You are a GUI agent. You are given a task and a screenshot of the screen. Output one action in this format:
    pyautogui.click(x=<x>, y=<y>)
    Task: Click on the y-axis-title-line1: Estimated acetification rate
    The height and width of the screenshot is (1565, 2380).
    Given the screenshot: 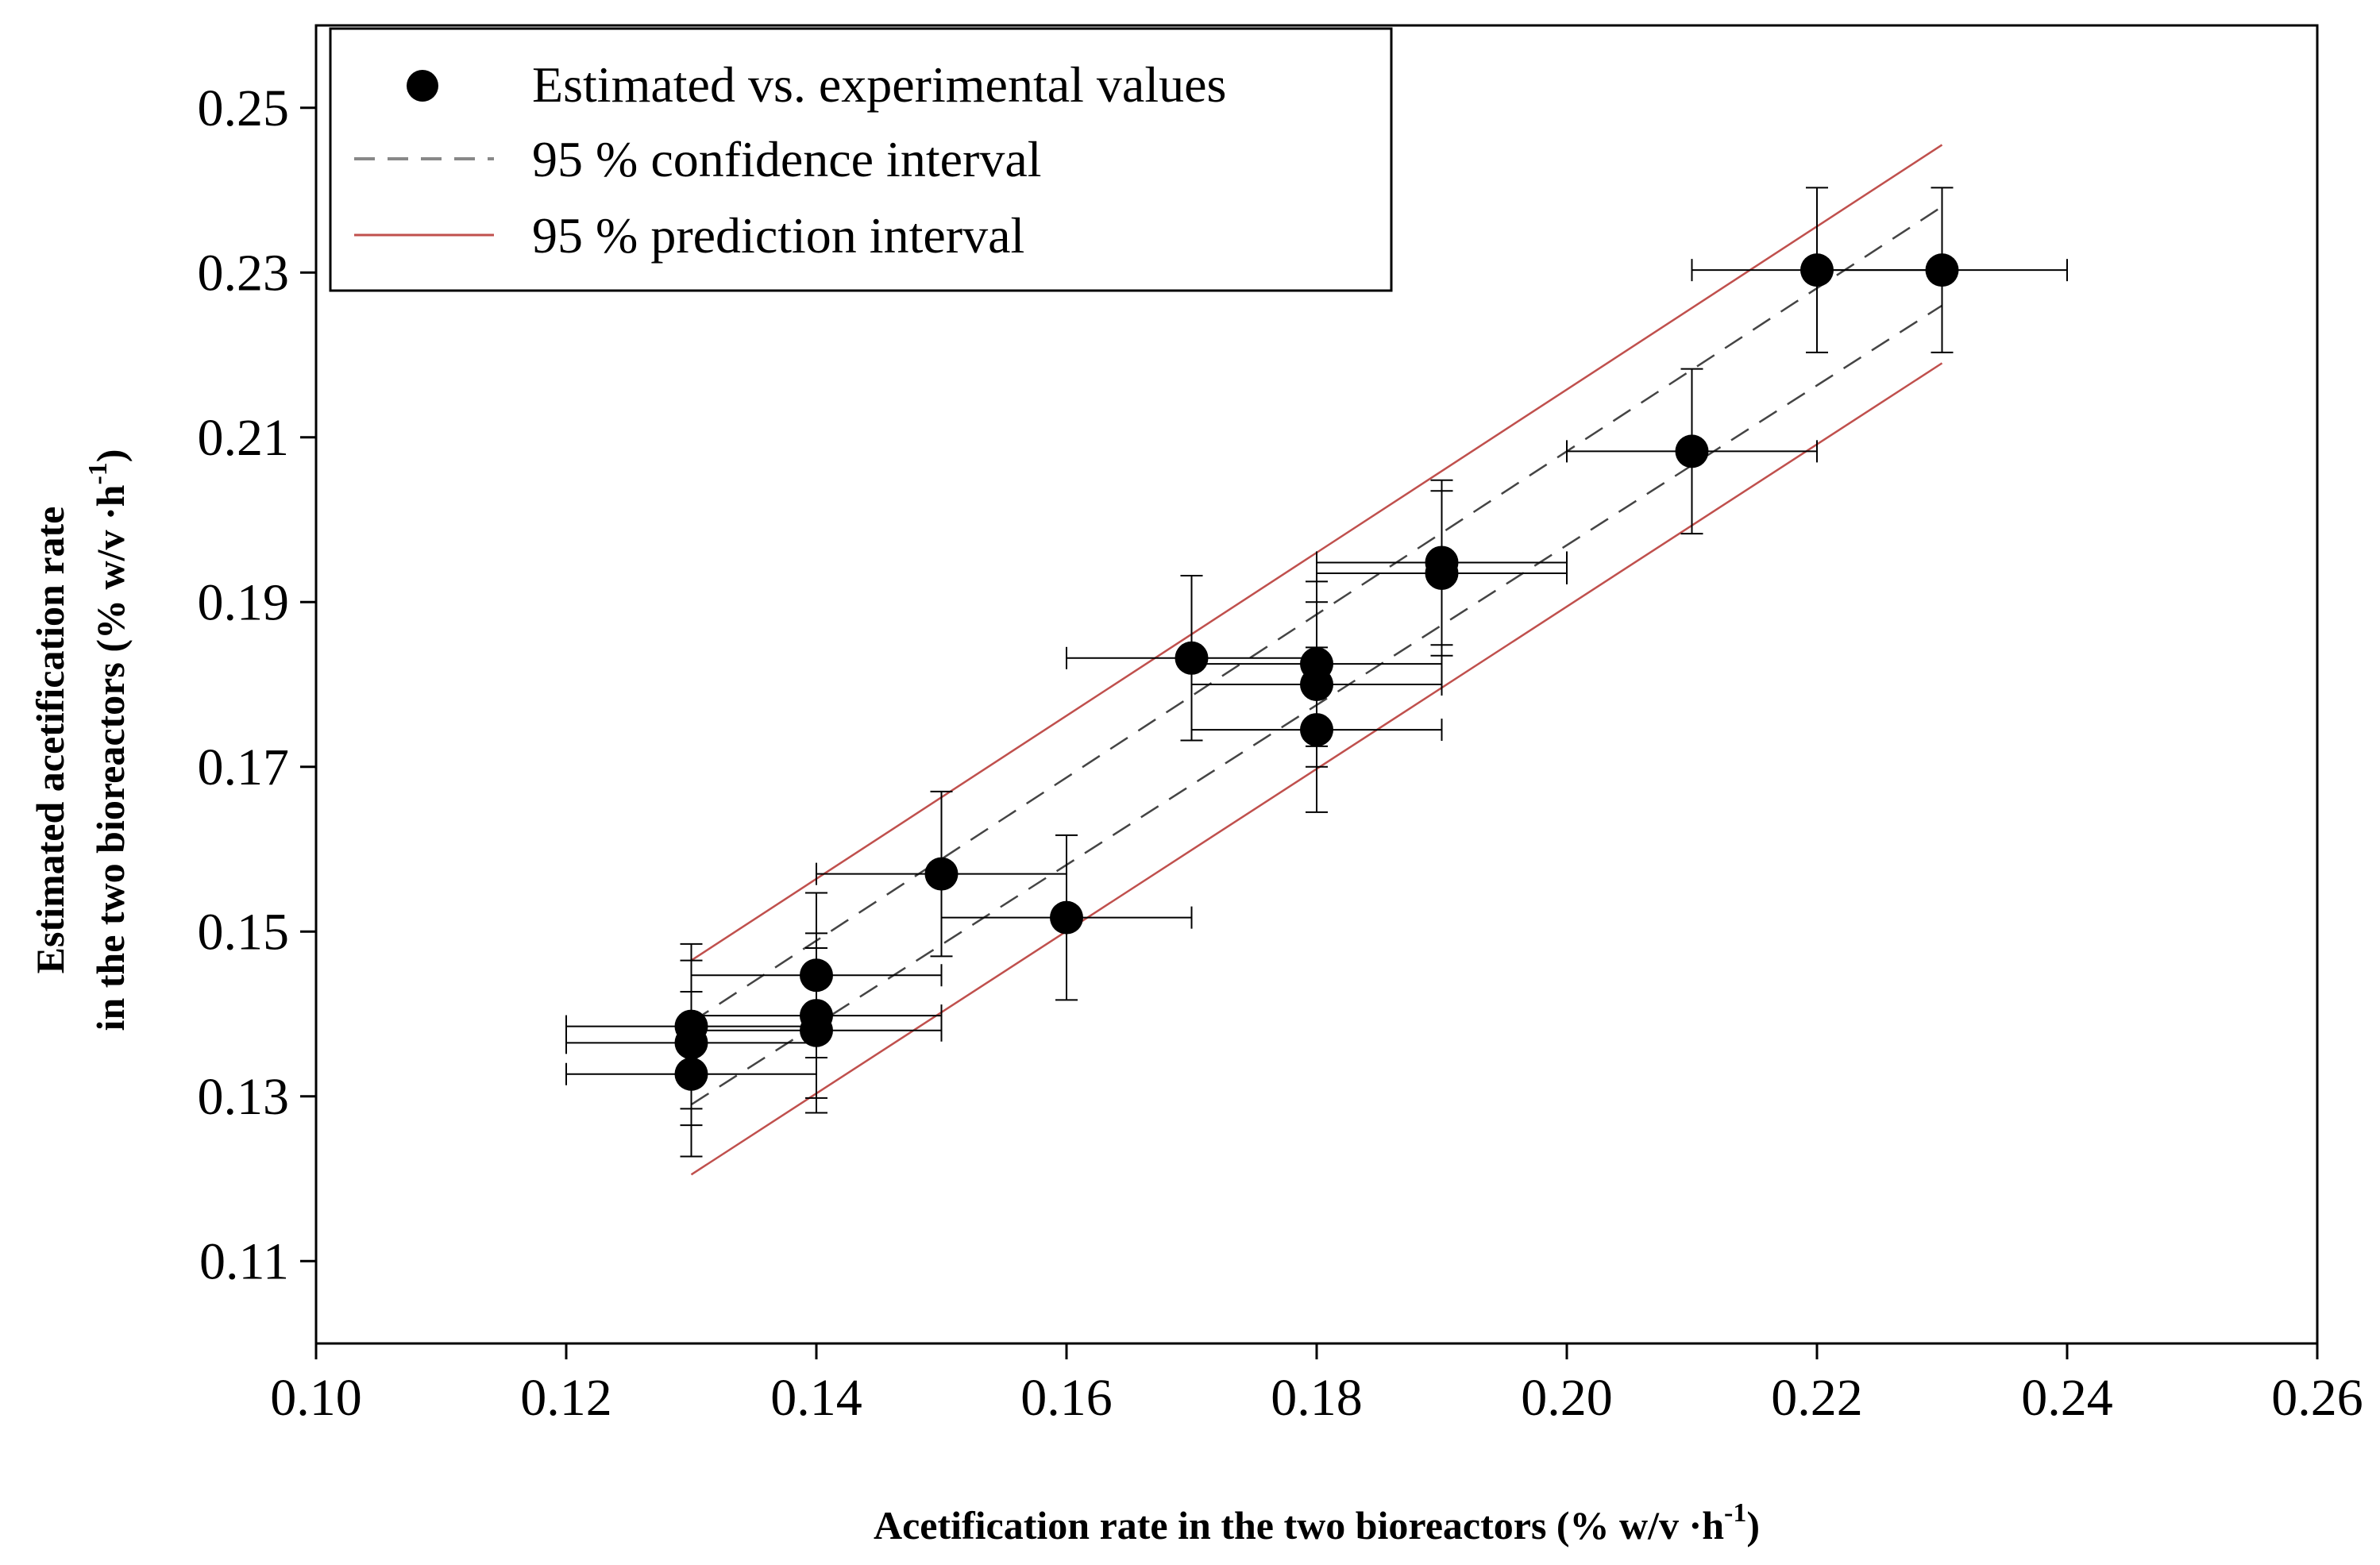 What is the action you would take?
    pyautogui.click(x=50, y=741)
    